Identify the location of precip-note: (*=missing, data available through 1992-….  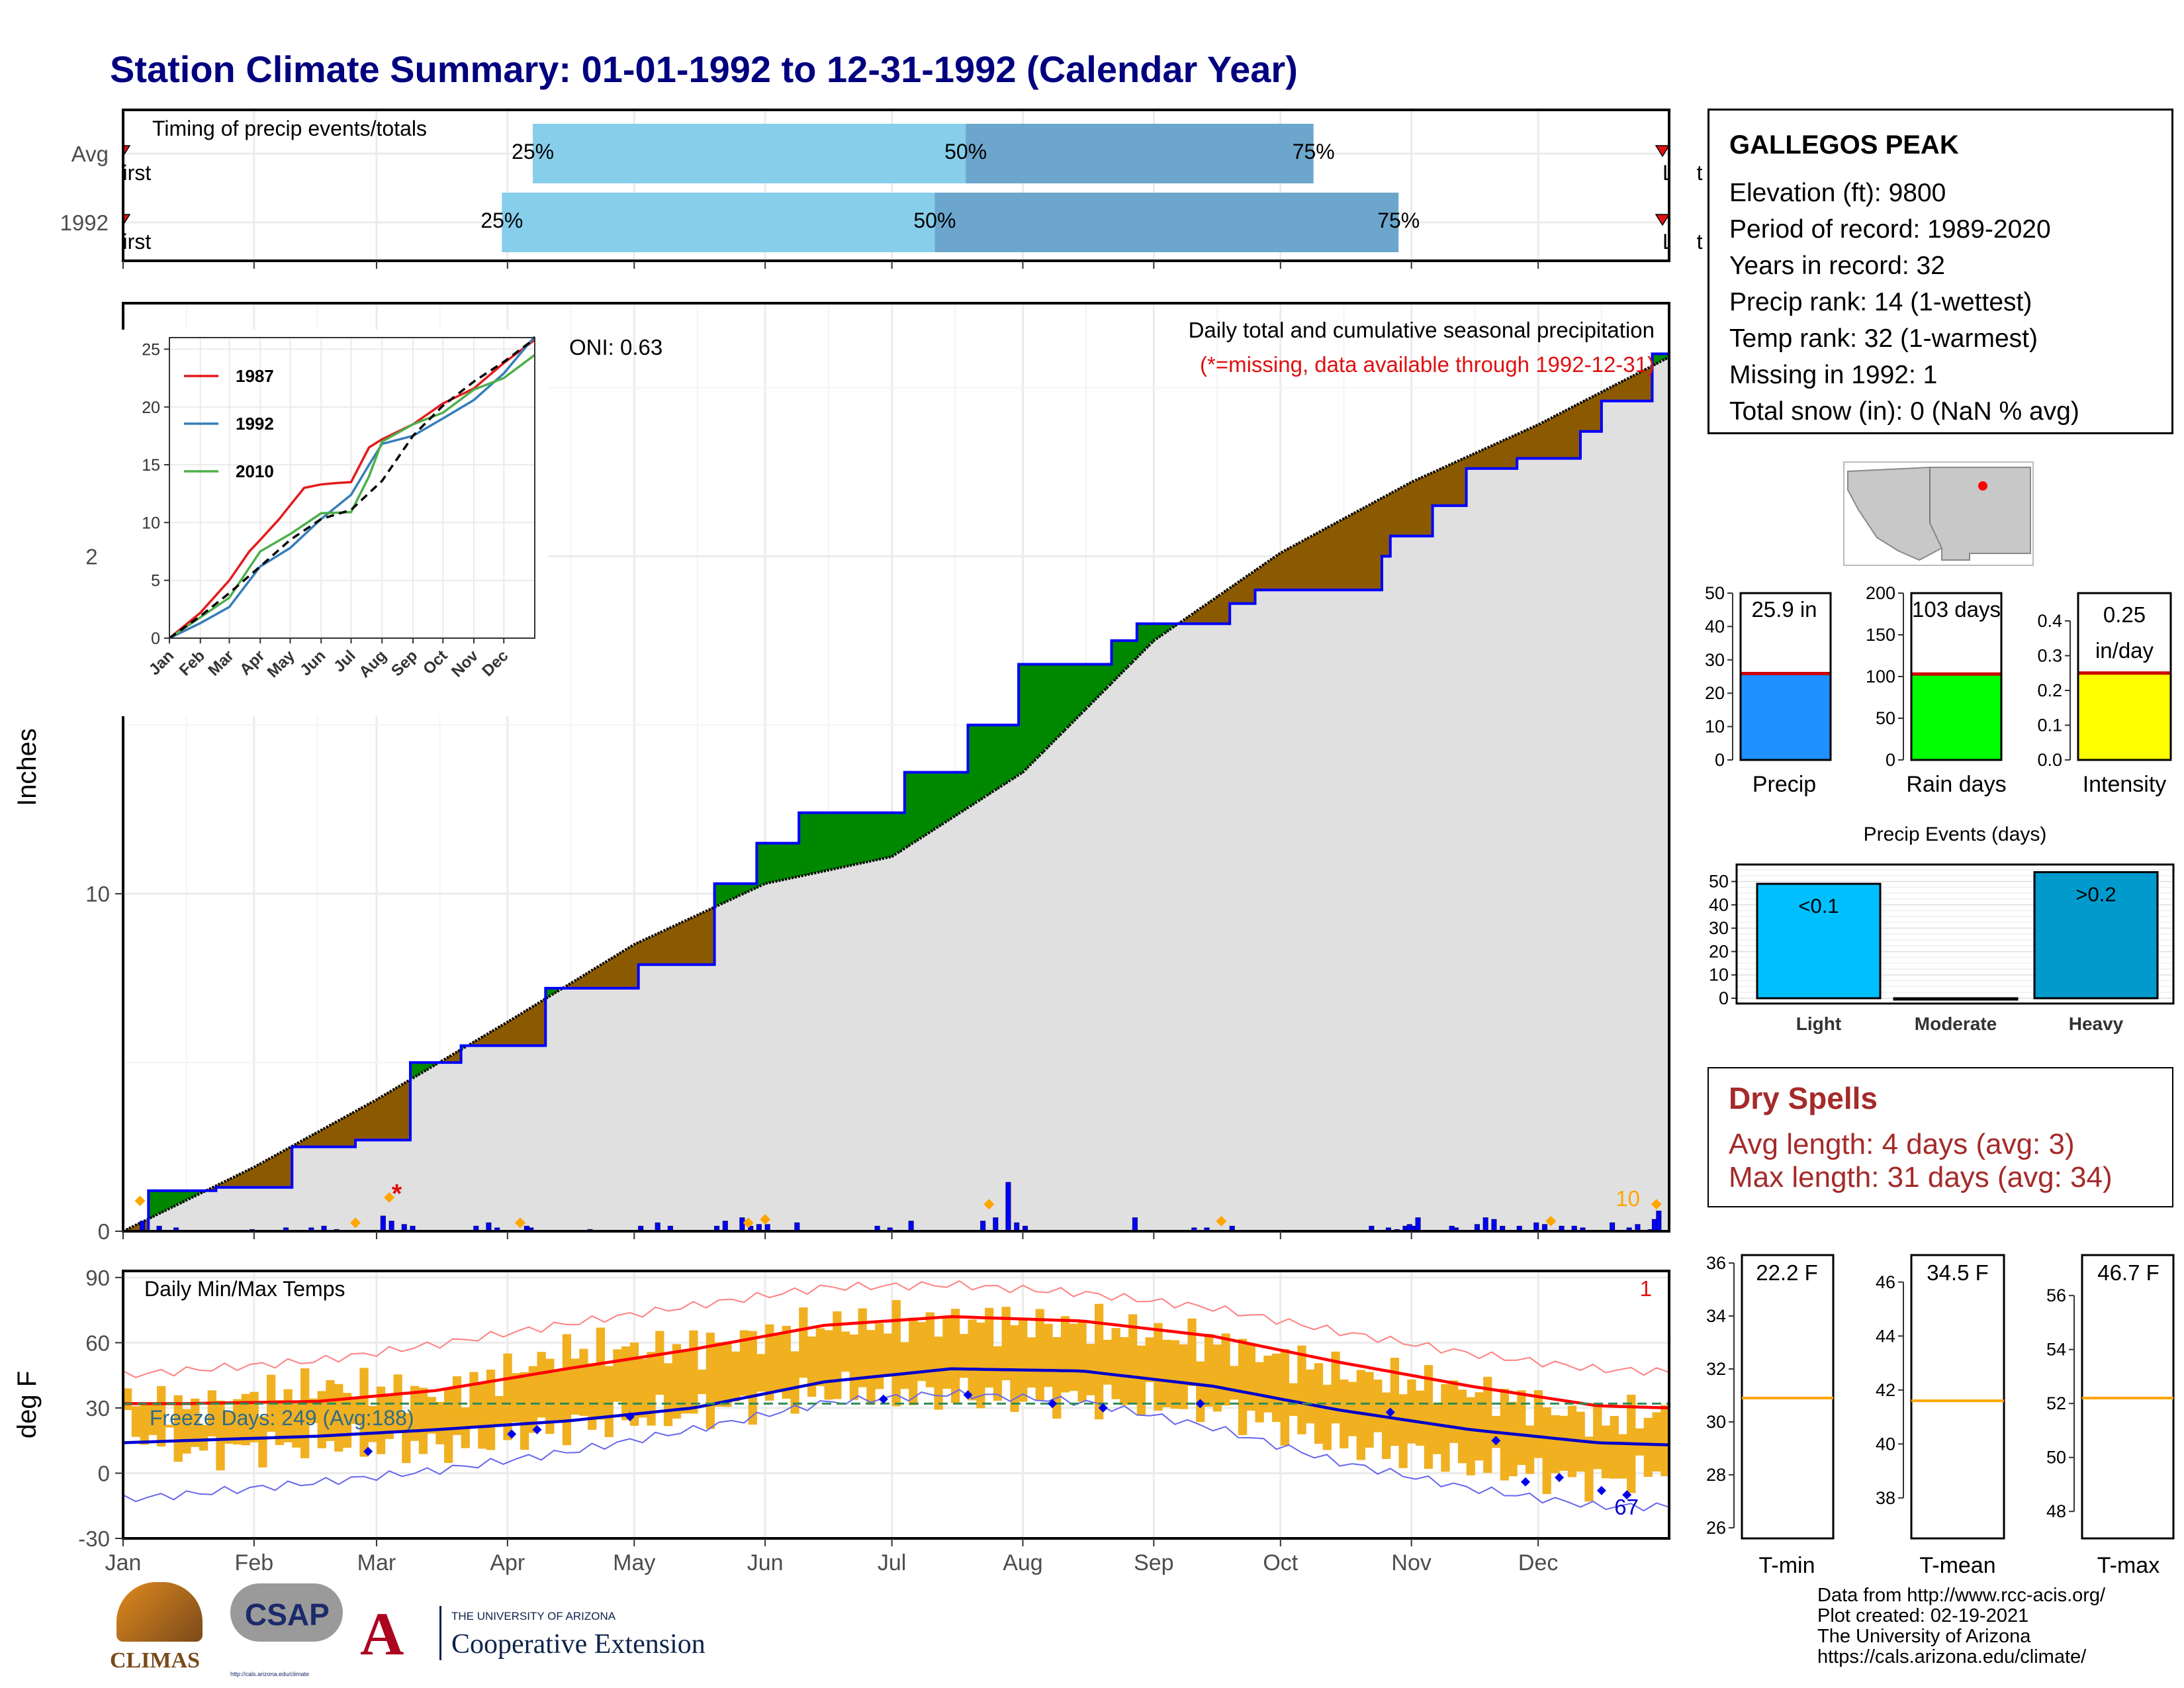
(1427, 364).